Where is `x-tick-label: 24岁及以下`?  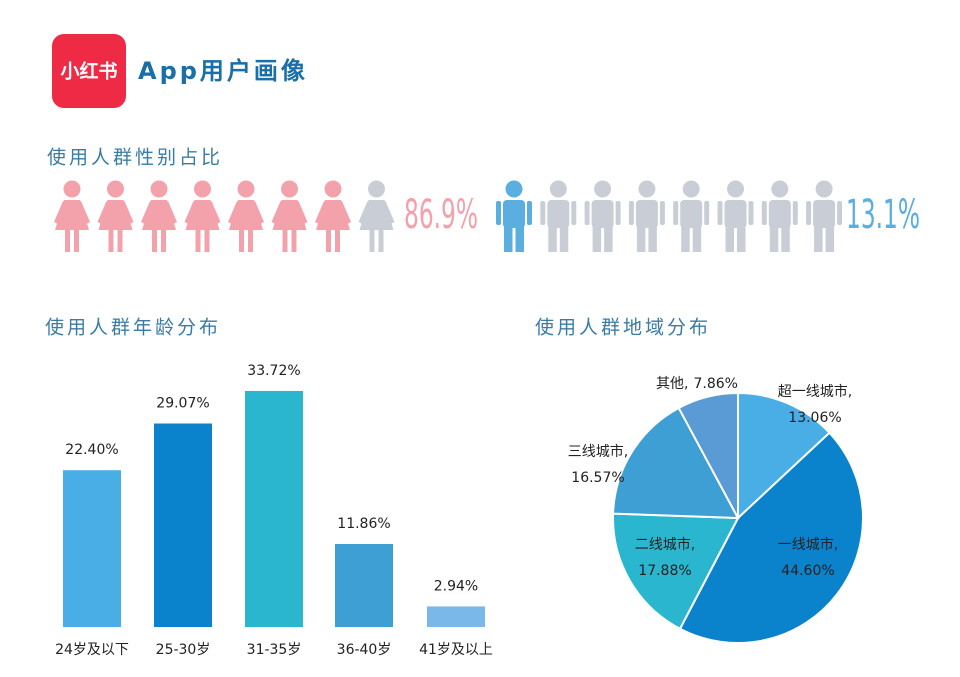
x-tick-label: 24岁及以下 is located at coordinates (92, 650).